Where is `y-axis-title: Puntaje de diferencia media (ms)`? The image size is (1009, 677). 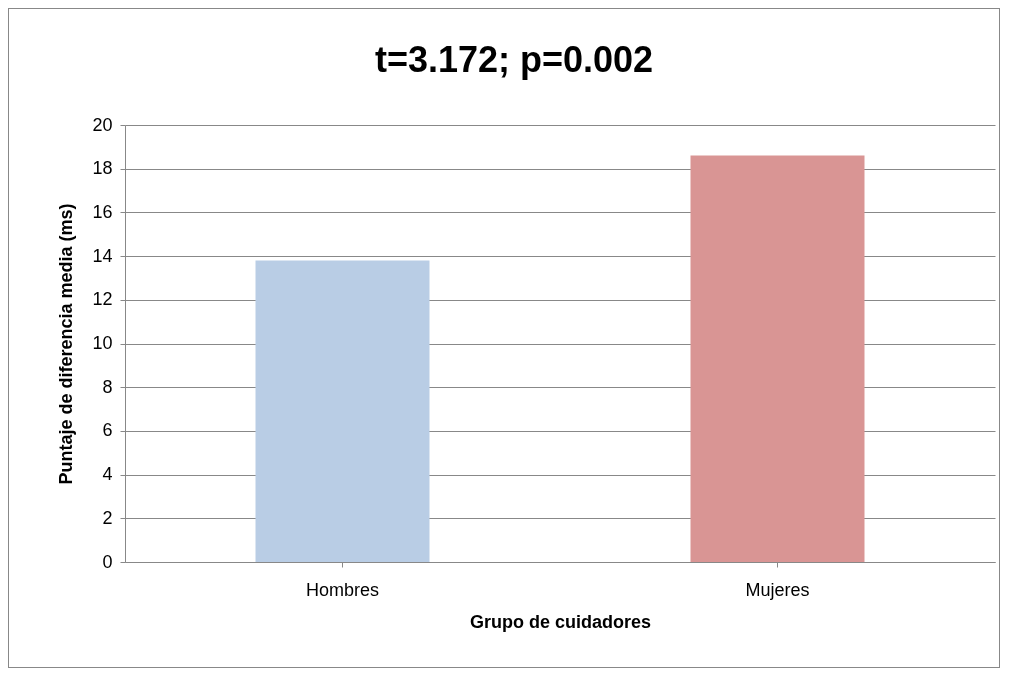 y-axis-title: Puntaje de diferencia media (ms) is located at coordinates (66, 344).